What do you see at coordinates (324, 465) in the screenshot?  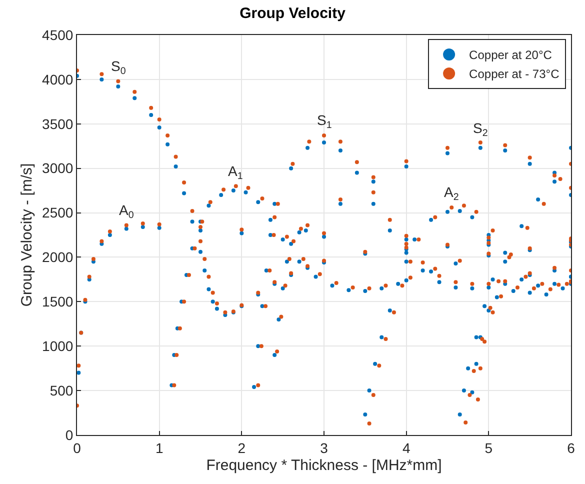 I see `x-axis-title: Frequency * Thickness - [MHz*mm]` at bounding box center [324, 465].